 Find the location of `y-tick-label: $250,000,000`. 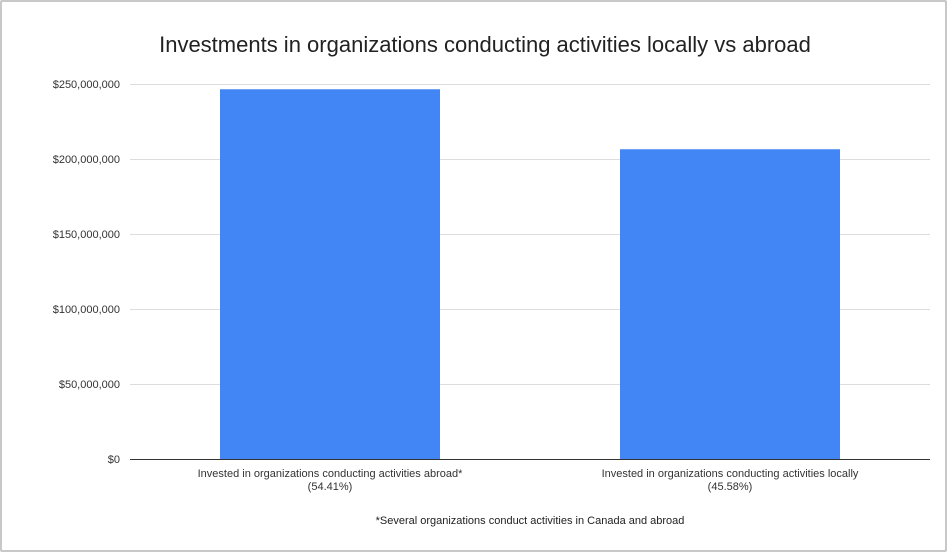

y-tick-label: $250,000,000 is located at coordinates (86, 85).